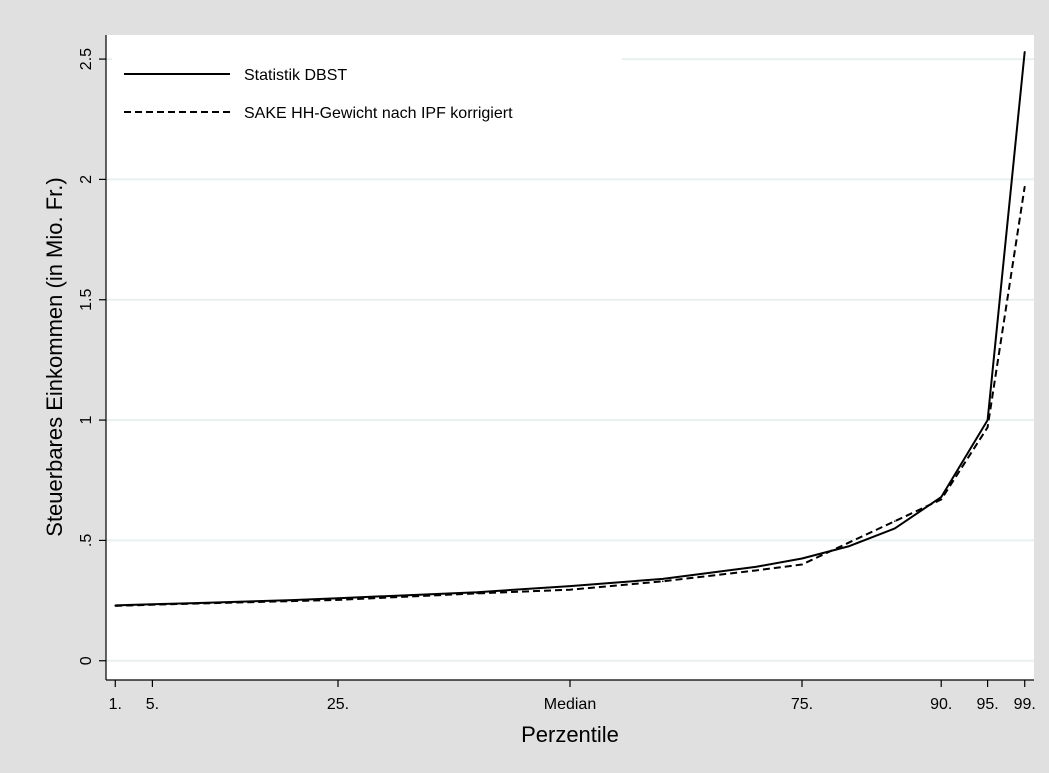 Image resolution: width=1049 pixels, height=773 pixels. I want to click on y-tick-label-2: 1, so click(86, 420).